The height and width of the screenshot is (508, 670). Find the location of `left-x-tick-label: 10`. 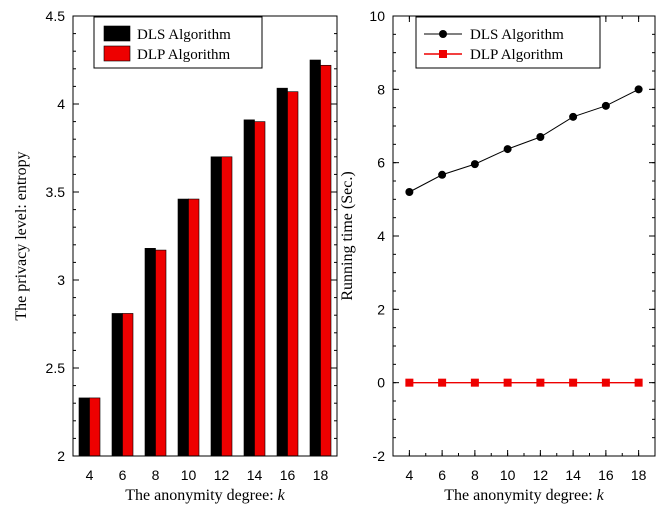

left-x-tick-label: 10 is located at coordinates (189, 475).